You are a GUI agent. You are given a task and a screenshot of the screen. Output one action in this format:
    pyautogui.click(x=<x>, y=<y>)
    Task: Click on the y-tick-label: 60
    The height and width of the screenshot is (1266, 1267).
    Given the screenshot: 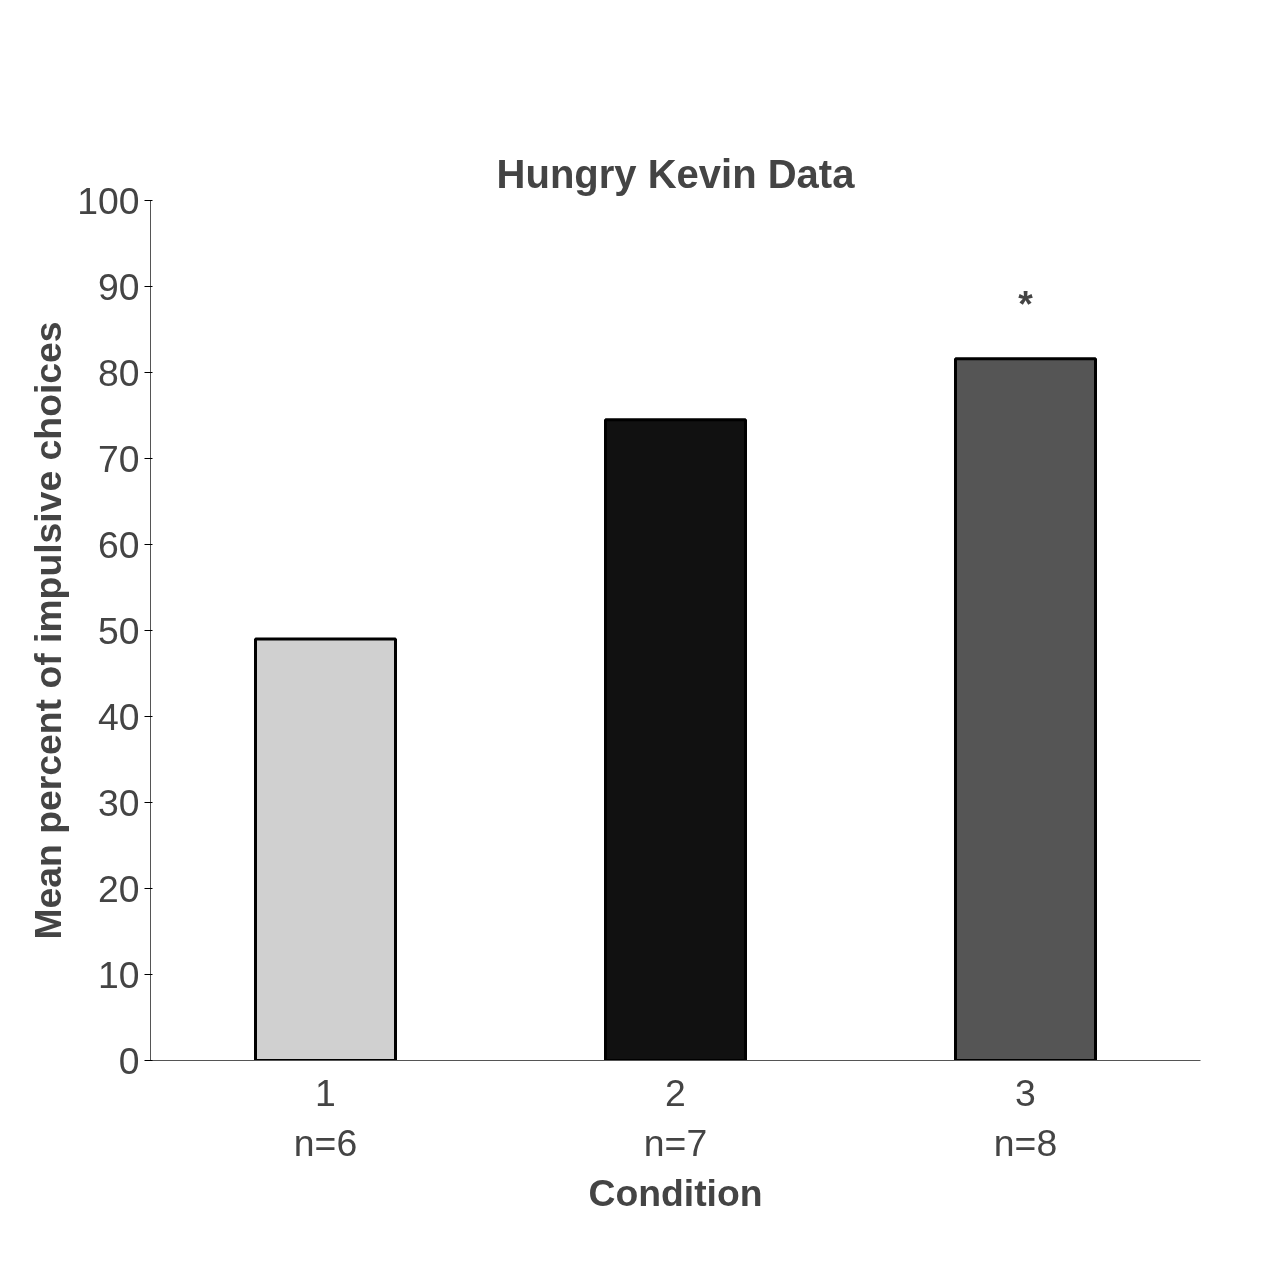 What is the action you would take?
    pyautogui.click(x=118, y=544)
    